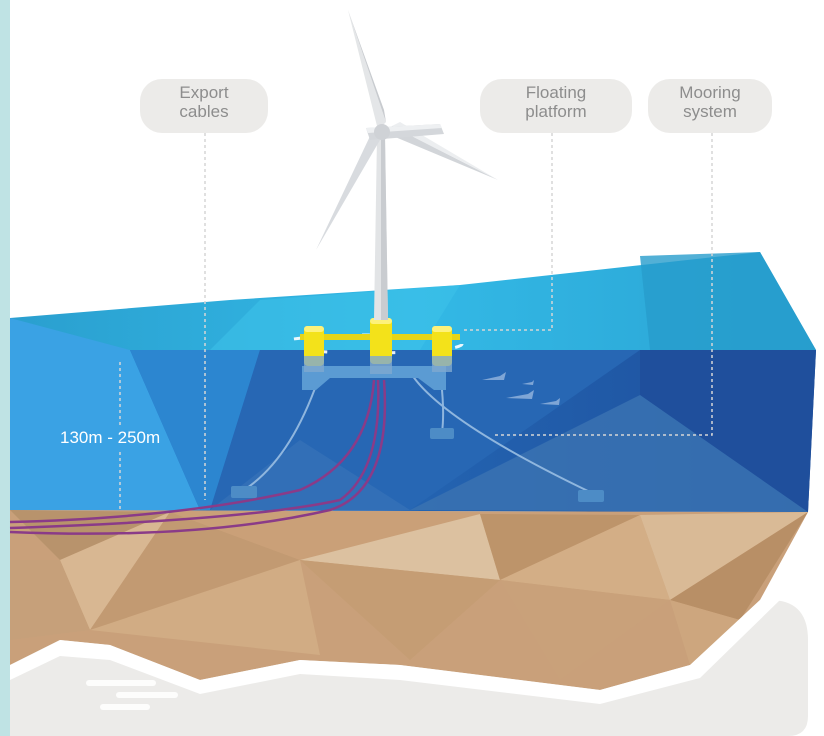 The width and height of the screenshot is (824, 736). Describe the element at coordinates (710, 111) in the screenshot. I see `callout-moor-line2: system` at that location.